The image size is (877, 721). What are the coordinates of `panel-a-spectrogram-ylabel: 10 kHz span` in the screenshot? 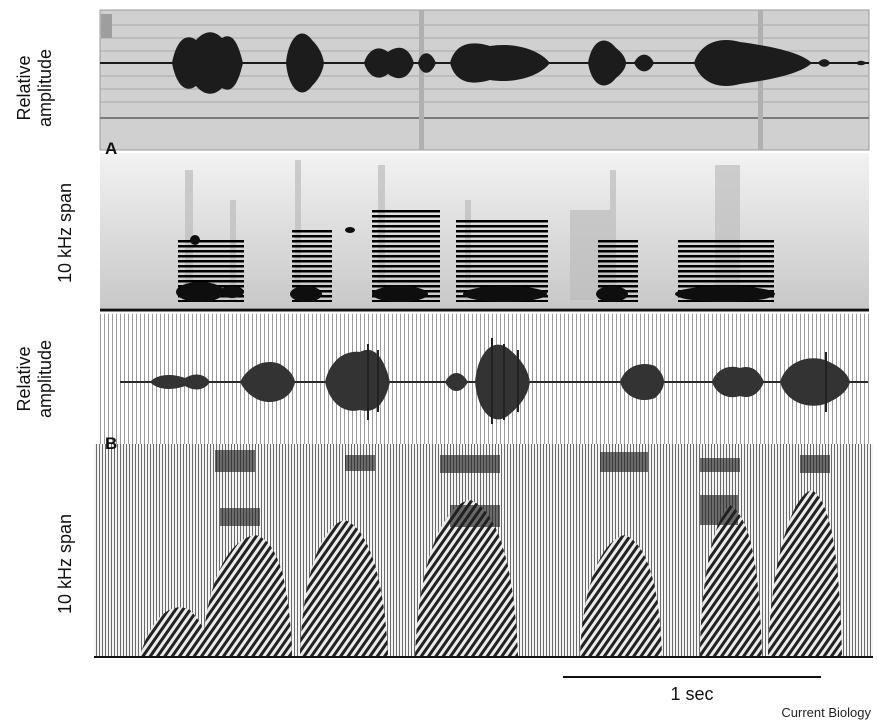 It's located at (65, 233).